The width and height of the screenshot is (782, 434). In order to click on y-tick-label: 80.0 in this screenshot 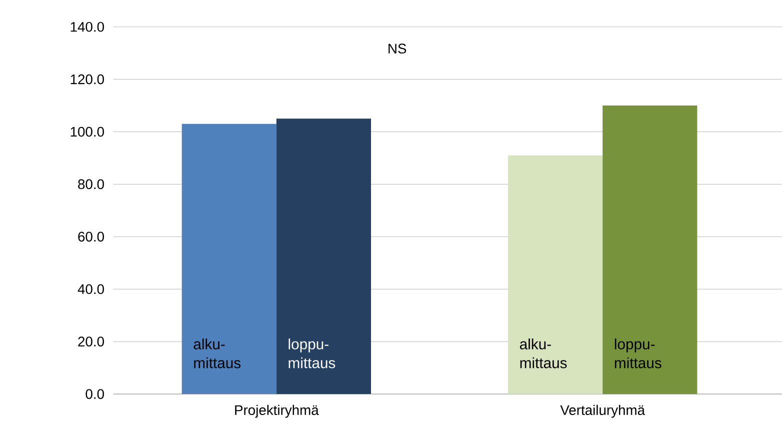, I will do `click(91, 184)`.